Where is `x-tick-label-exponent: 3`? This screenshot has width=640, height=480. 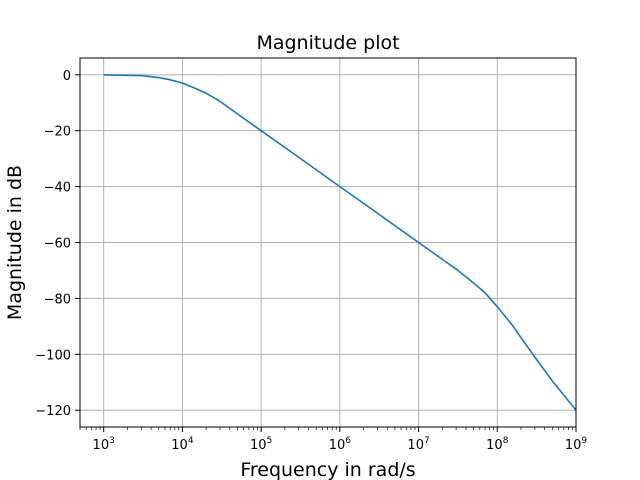
x-tick-label-exponent: 3 is located at coordinates (112, 441).